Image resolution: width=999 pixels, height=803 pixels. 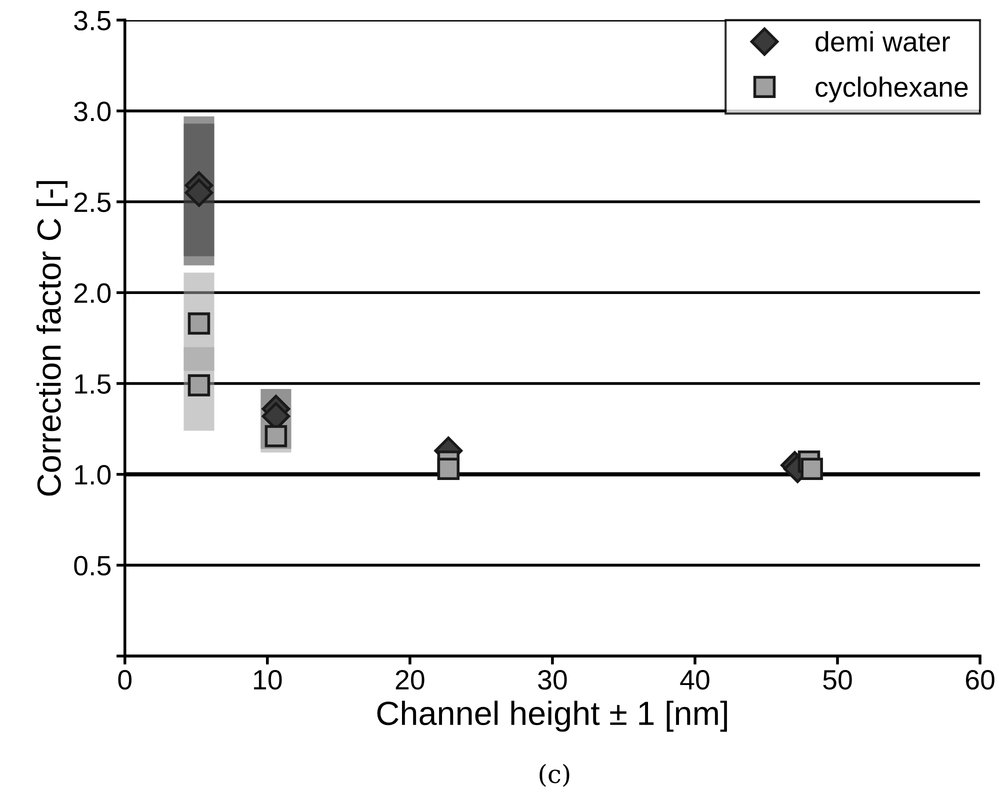 I want to click on y-tick-label: 3.5, so click(x=92, y=20).